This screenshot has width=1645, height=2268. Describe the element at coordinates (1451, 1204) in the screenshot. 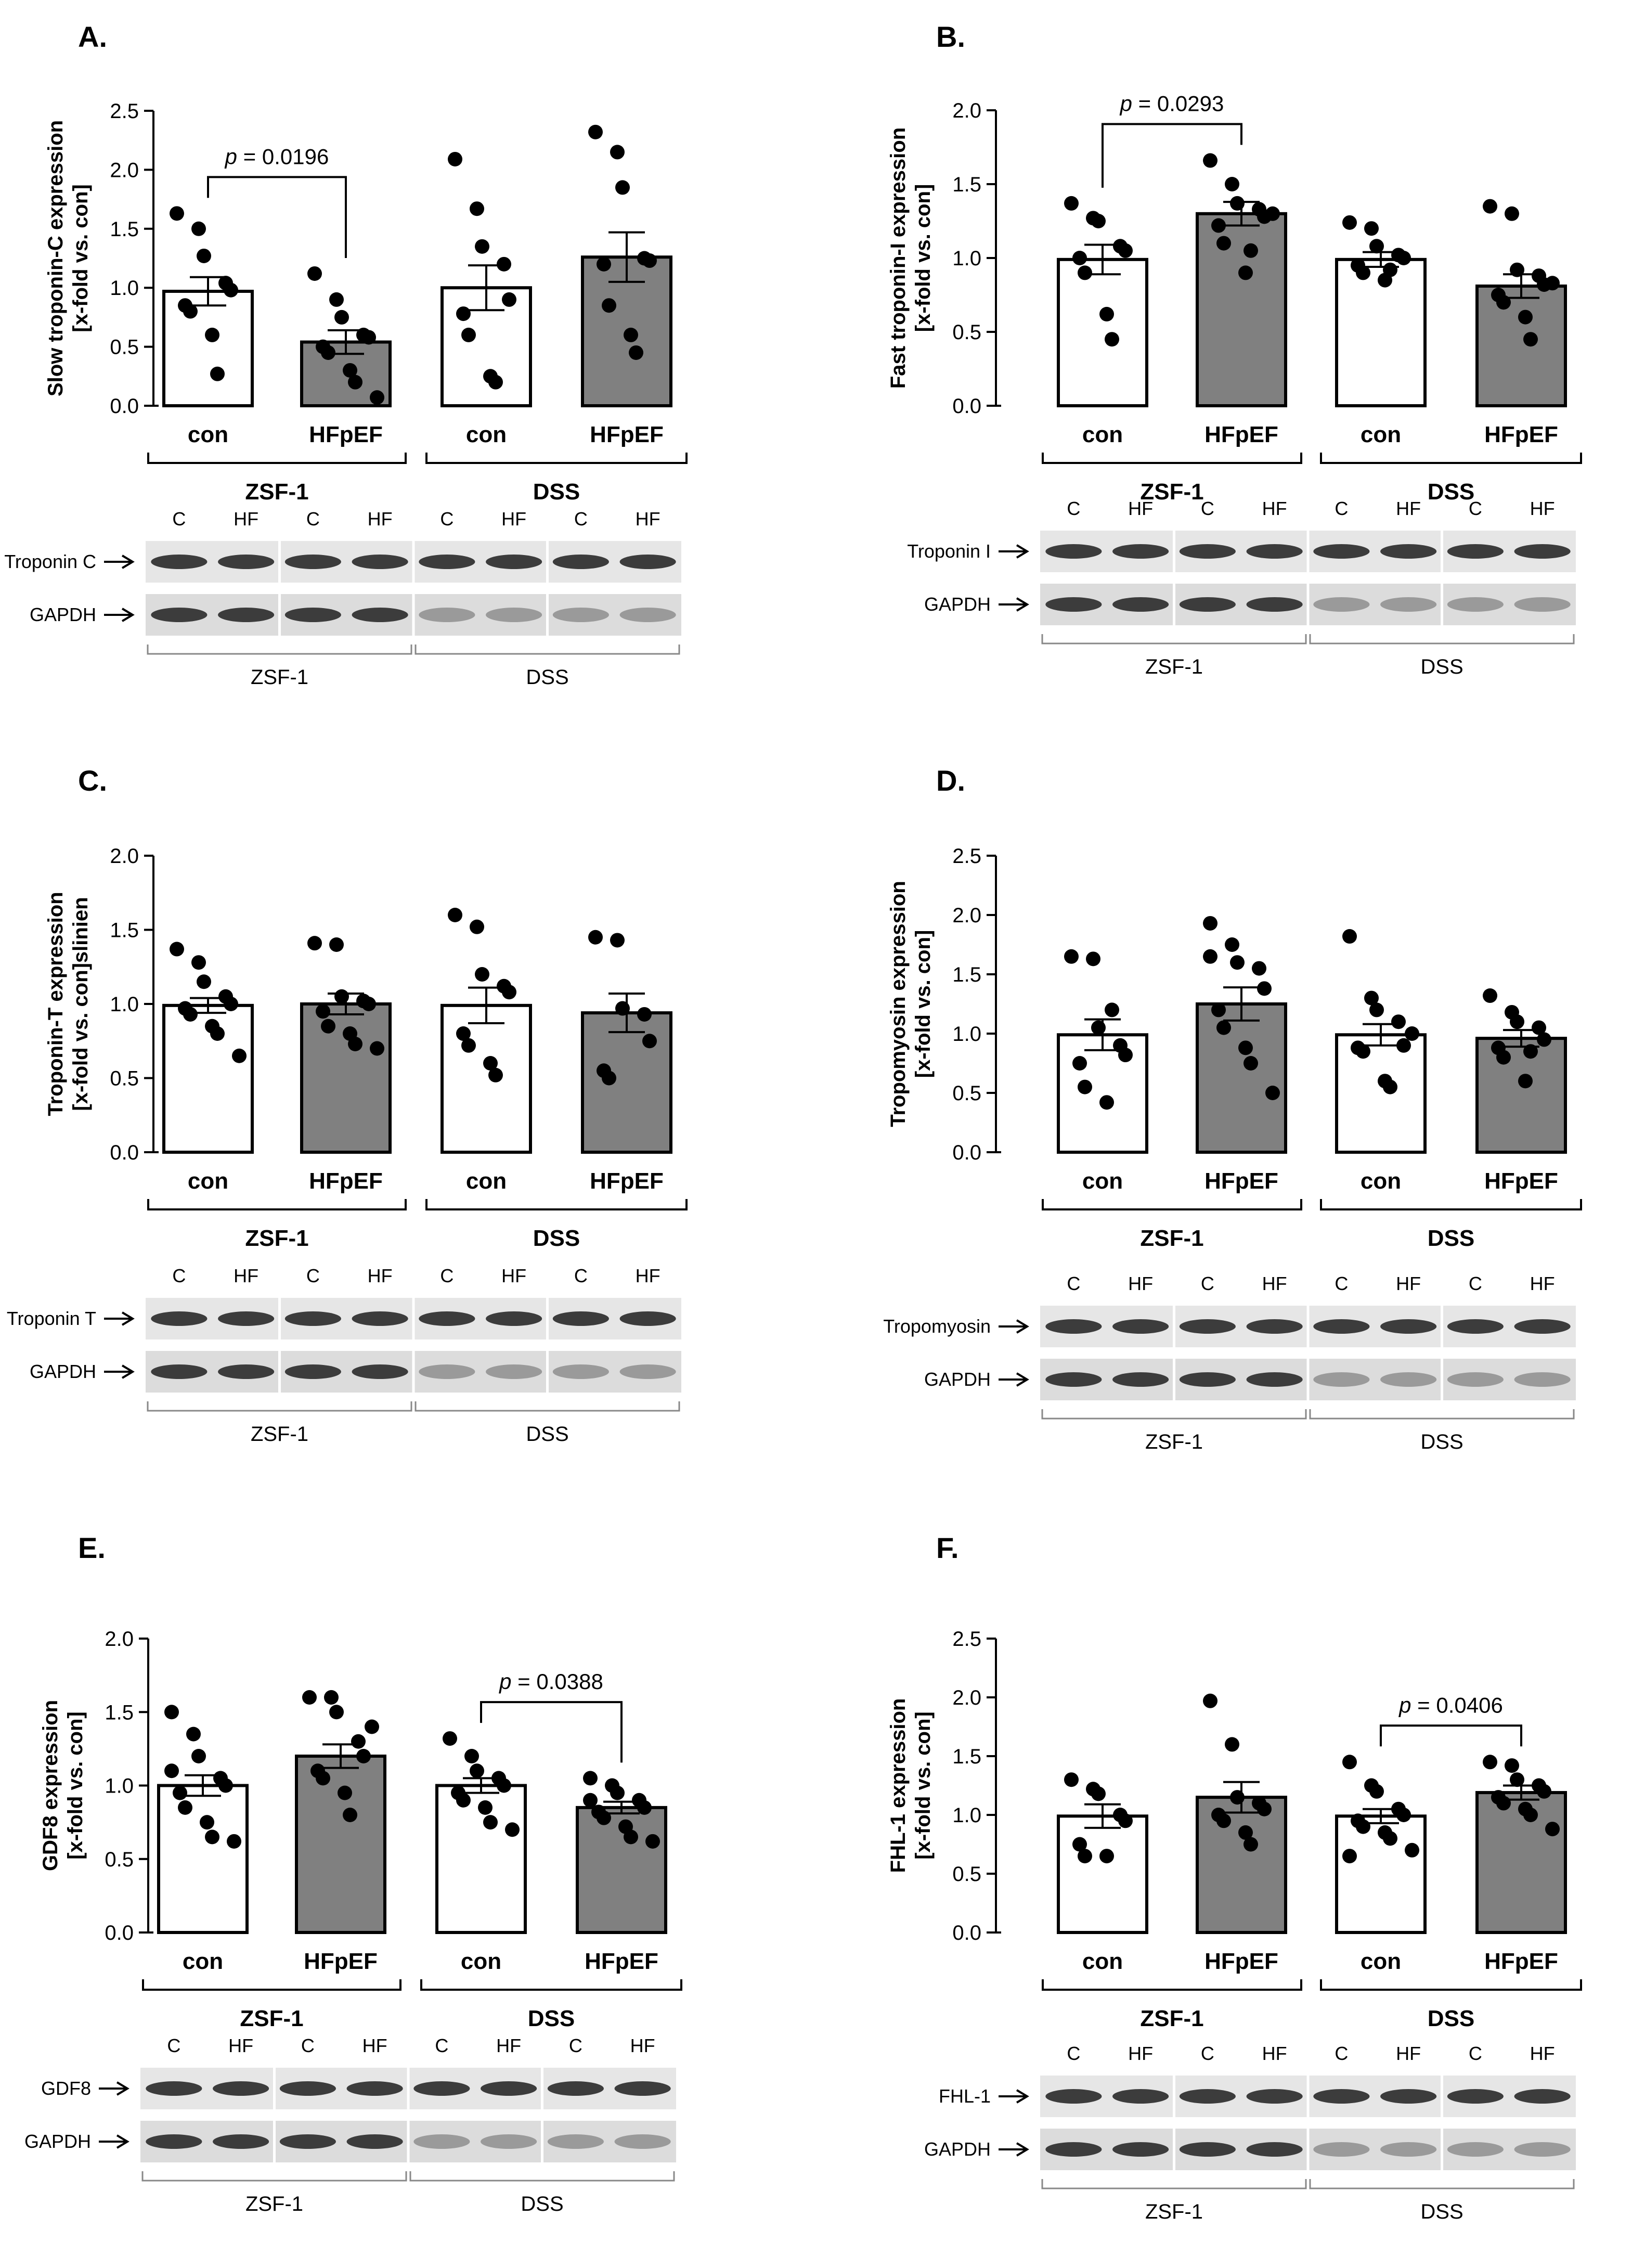

I see `group-bracket` at that location.